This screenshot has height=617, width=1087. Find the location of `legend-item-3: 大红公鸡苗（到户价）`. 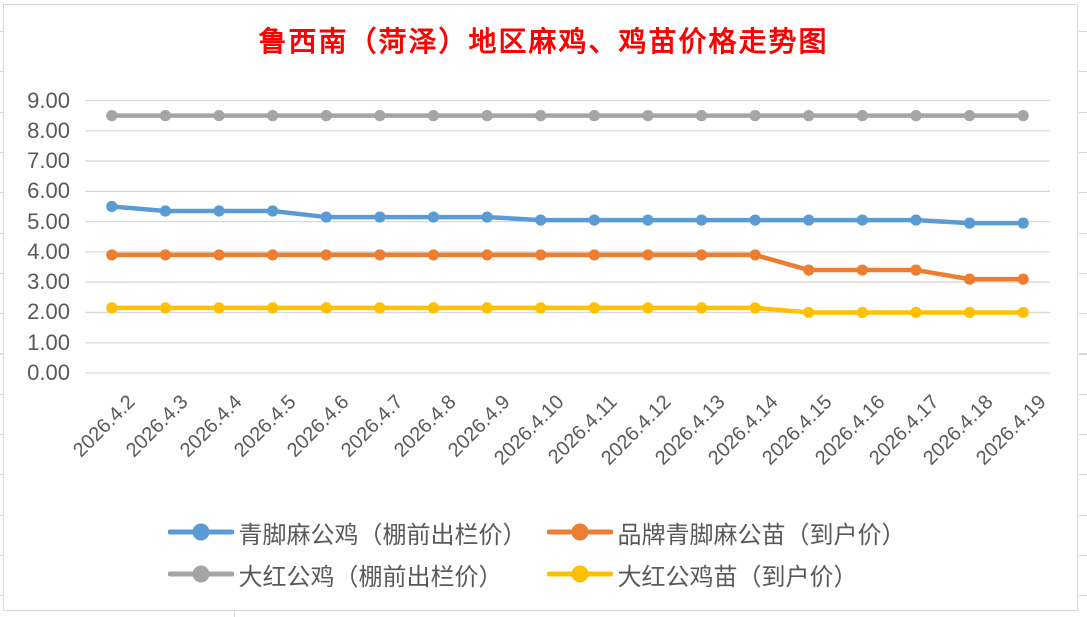

legend-item-3: 大红公鸡苗（到户价） is located at coordinates (733, 574).